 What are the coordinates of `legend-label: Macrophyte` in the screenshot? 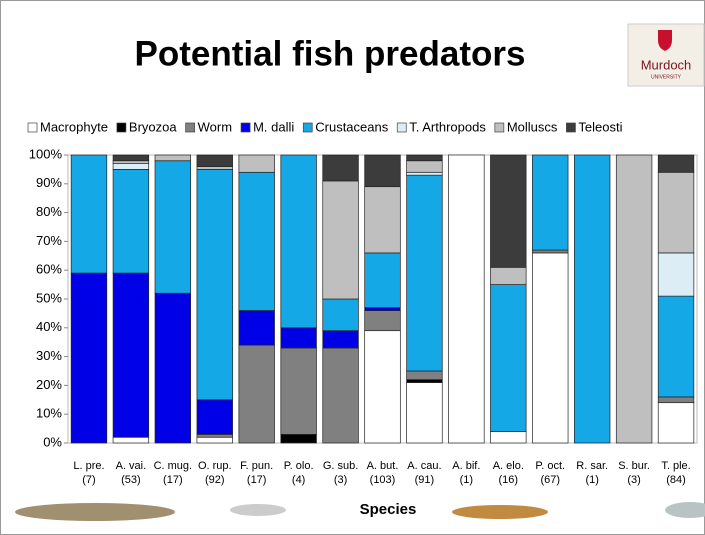 It's located at (74, 126).